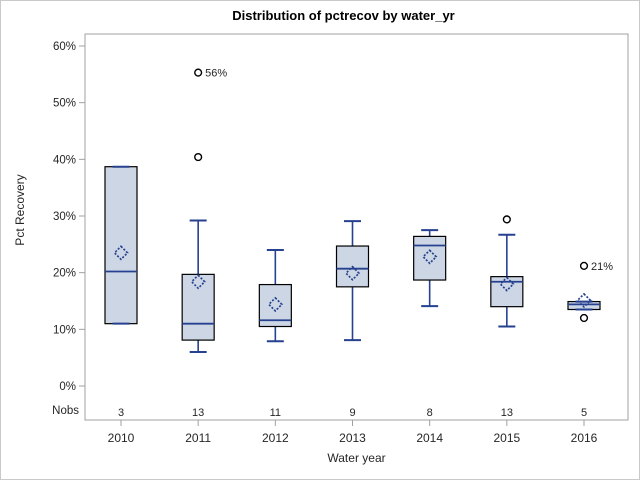 The width and height of the screenshot is (640, 480). What do you see at coordinates (343, 15) in the screenshot?
I see `chart-title: Distribution of pctrecov by water_yr` at bounding box center [343, 15].